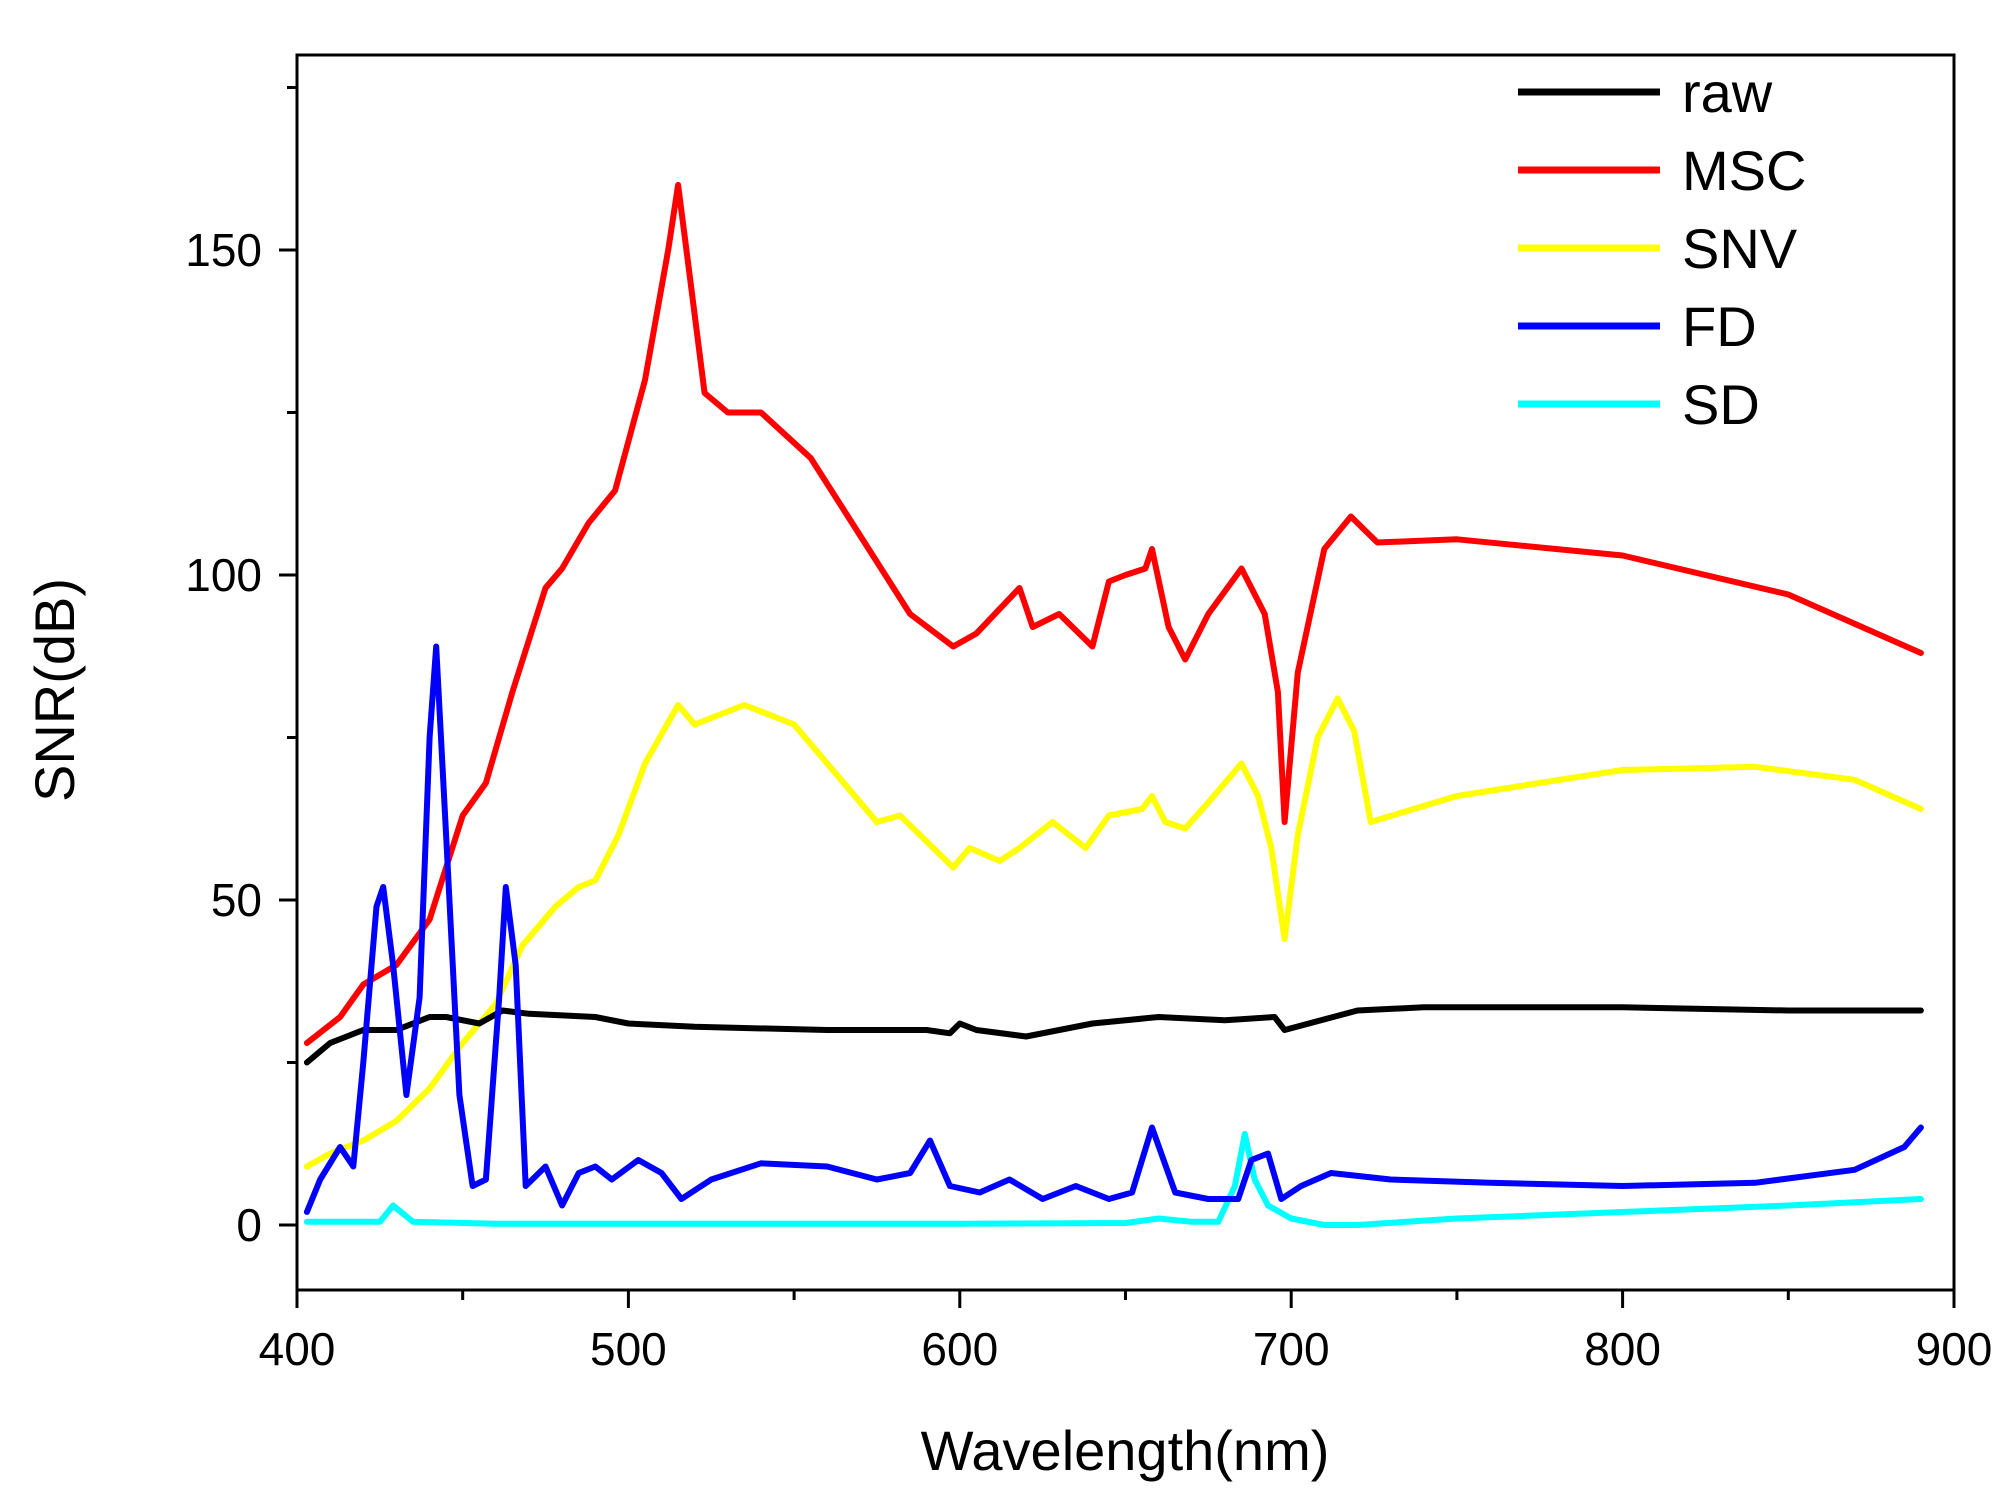  Describe the element at coordinates (1727, 92) in the screenshot. I see `legend-label-raw: raw` at that location.